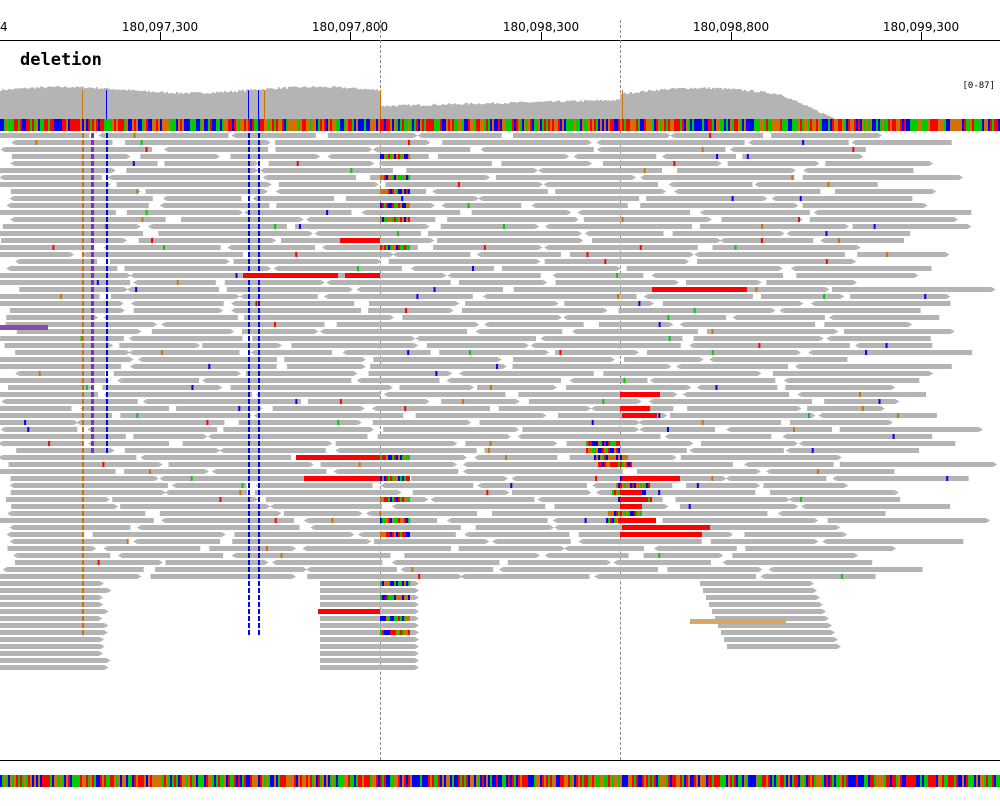 The width and height of the screenshot is (1000, 806). What do you see at coordinates (500, 99) in the screenshot?
I see `coverage-histogram` at bounding box center [500, 99].